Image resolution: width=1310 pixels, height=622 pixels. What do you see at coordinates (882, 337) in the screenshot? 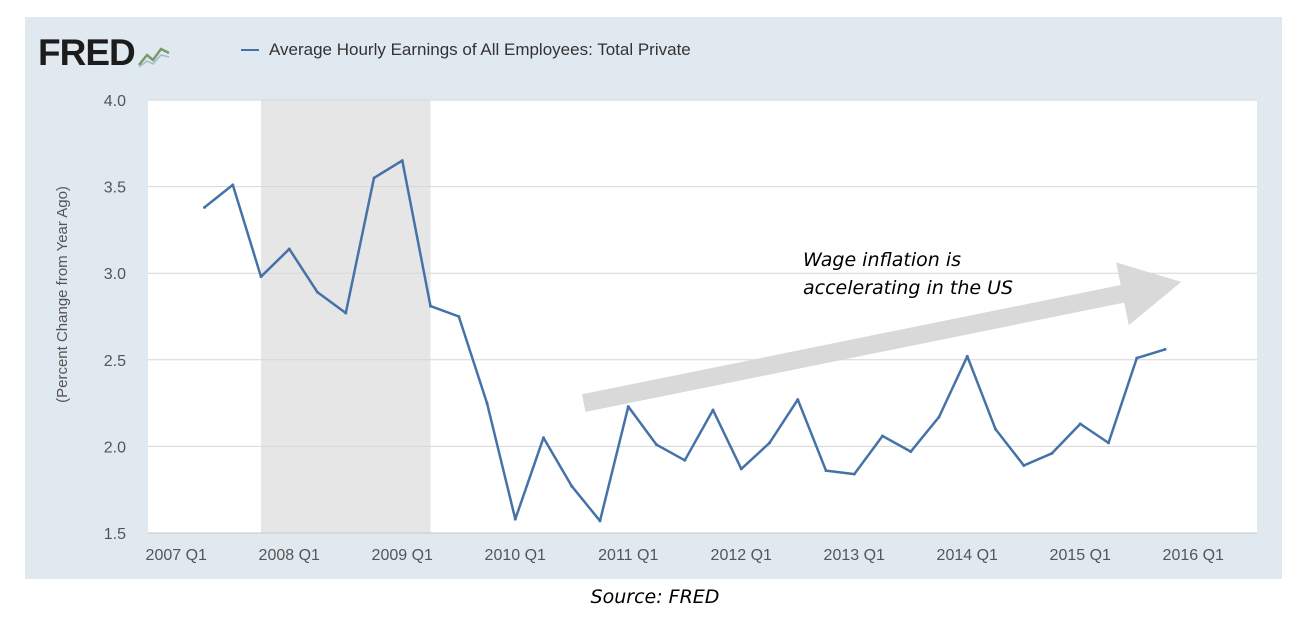
I see `trend-arrow` at bounding box center [882, 337].